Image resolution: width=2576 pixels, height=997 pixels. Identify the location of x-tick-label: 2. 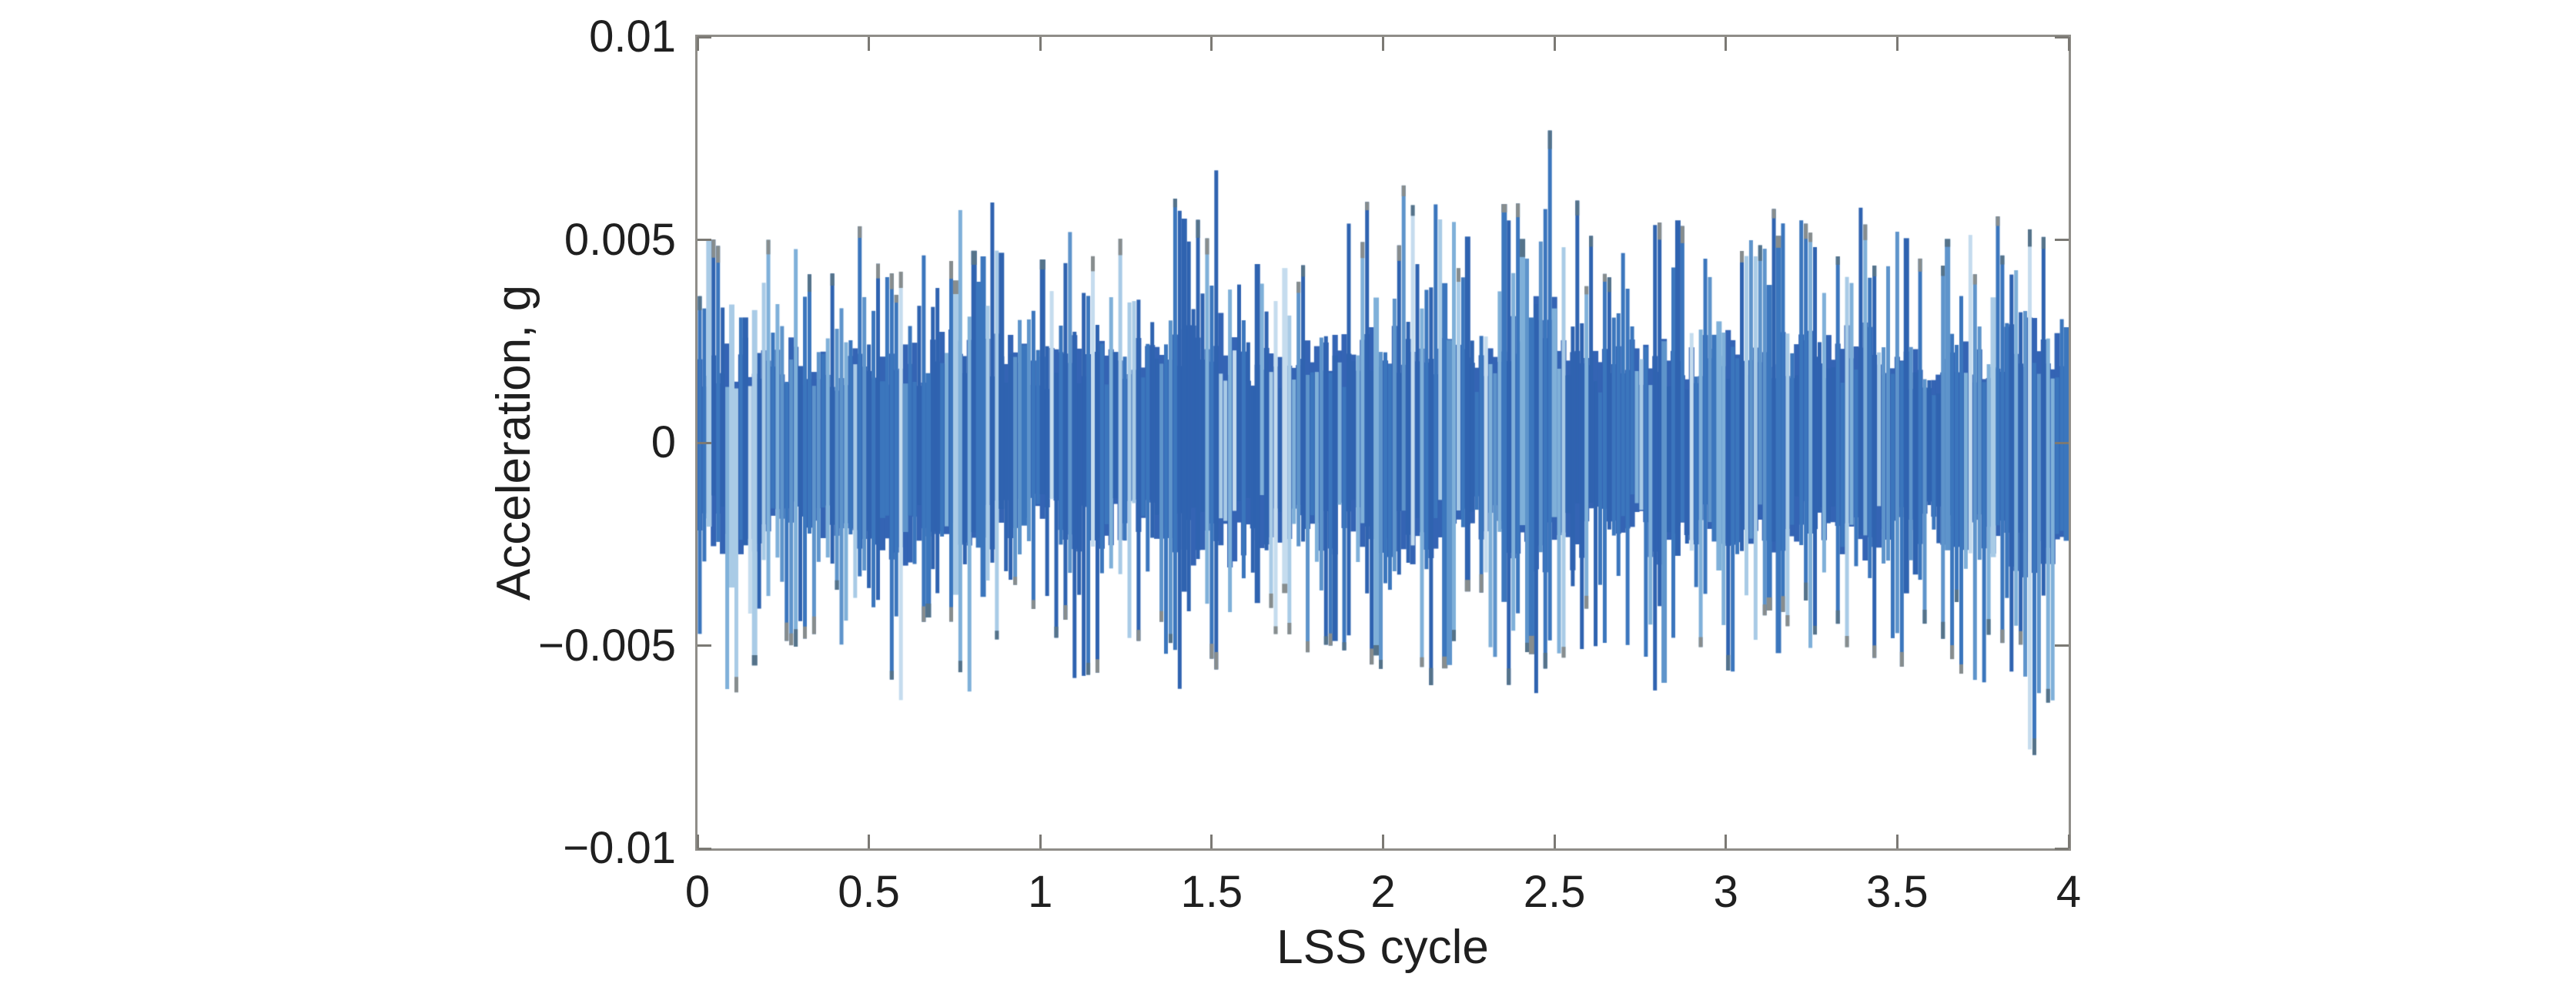
(1383, 892).